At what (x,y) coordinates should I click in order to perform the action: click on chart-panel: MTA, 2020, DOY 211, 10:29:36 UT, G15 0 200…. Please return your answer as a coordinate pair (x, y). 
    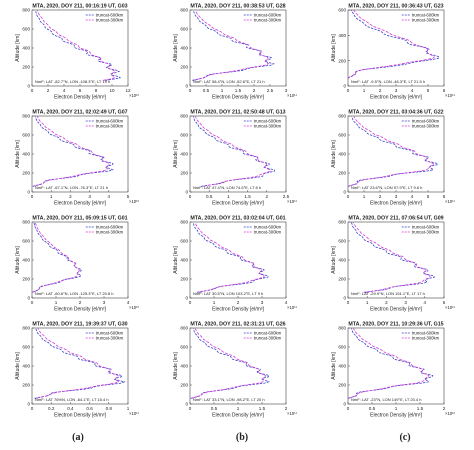
    Looking at the image, I should click on (393, 370).